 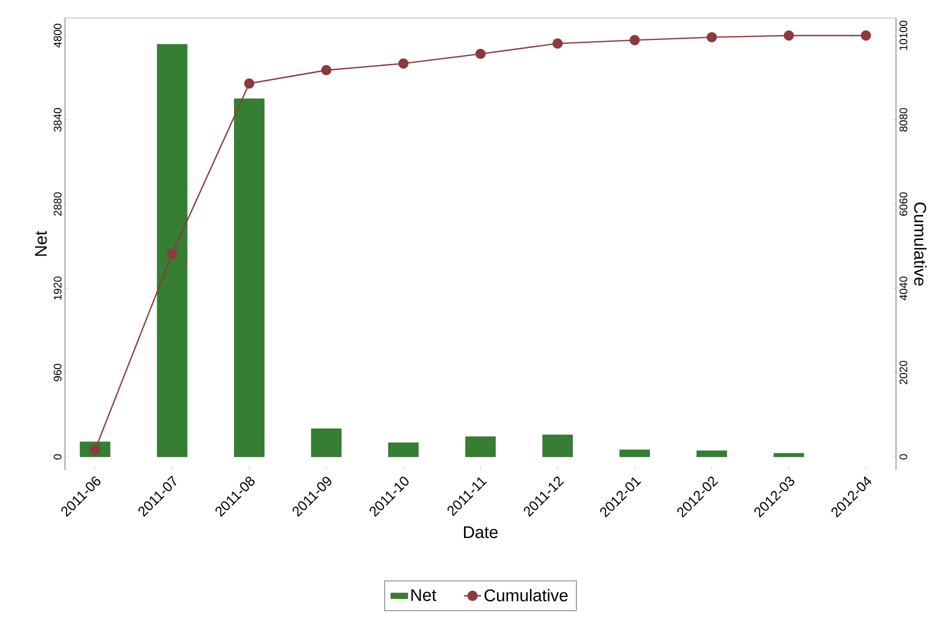 What do you see at coordinates (58, 457) in the screenshot?
I see `y-tick-label: 0` at bounding box center [58, 457].